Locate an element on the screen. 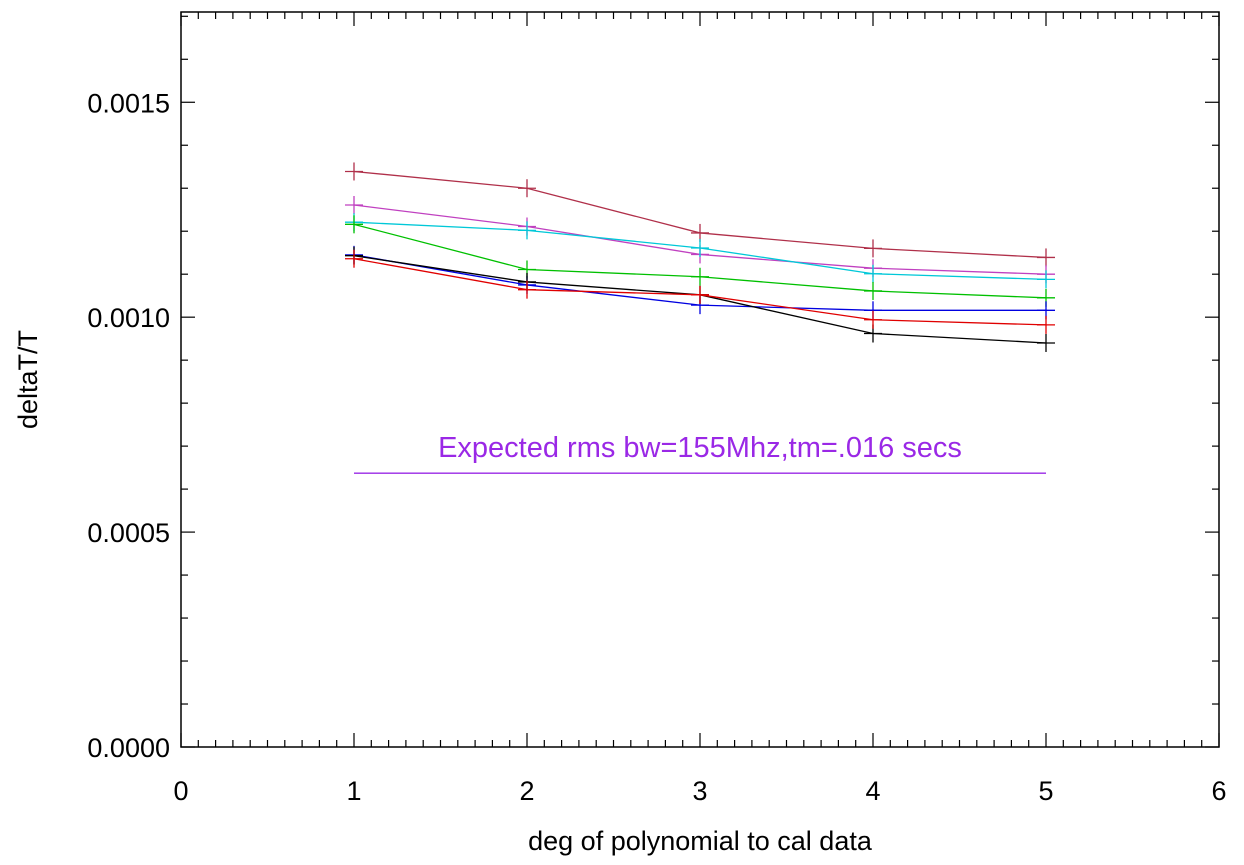  y-tick-label: 0.0005 is located at coordinates (128, 533).